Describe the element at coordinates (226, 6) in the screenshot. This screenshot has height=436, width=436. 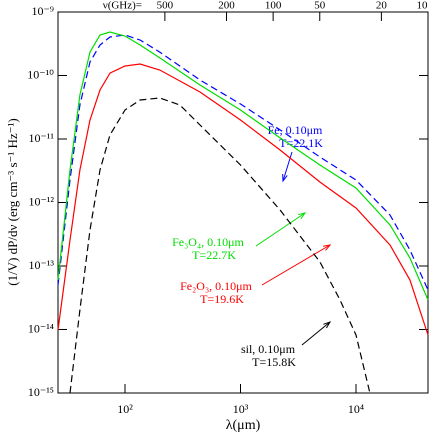
I see `top-tick-label: 200` at that location.